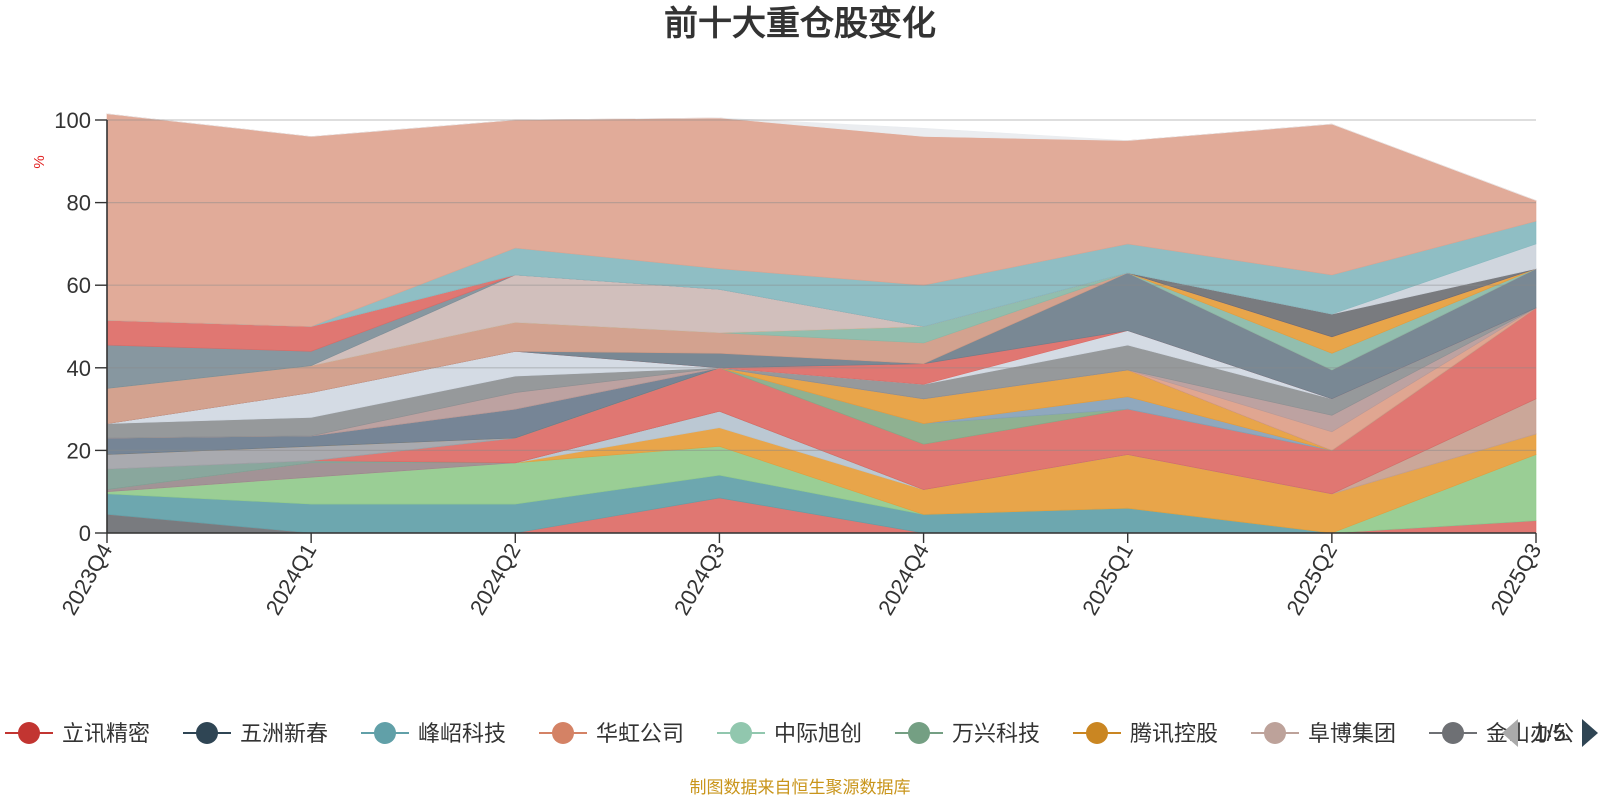  I want to click on legend-item: 万兴科技, so click(967, 733).